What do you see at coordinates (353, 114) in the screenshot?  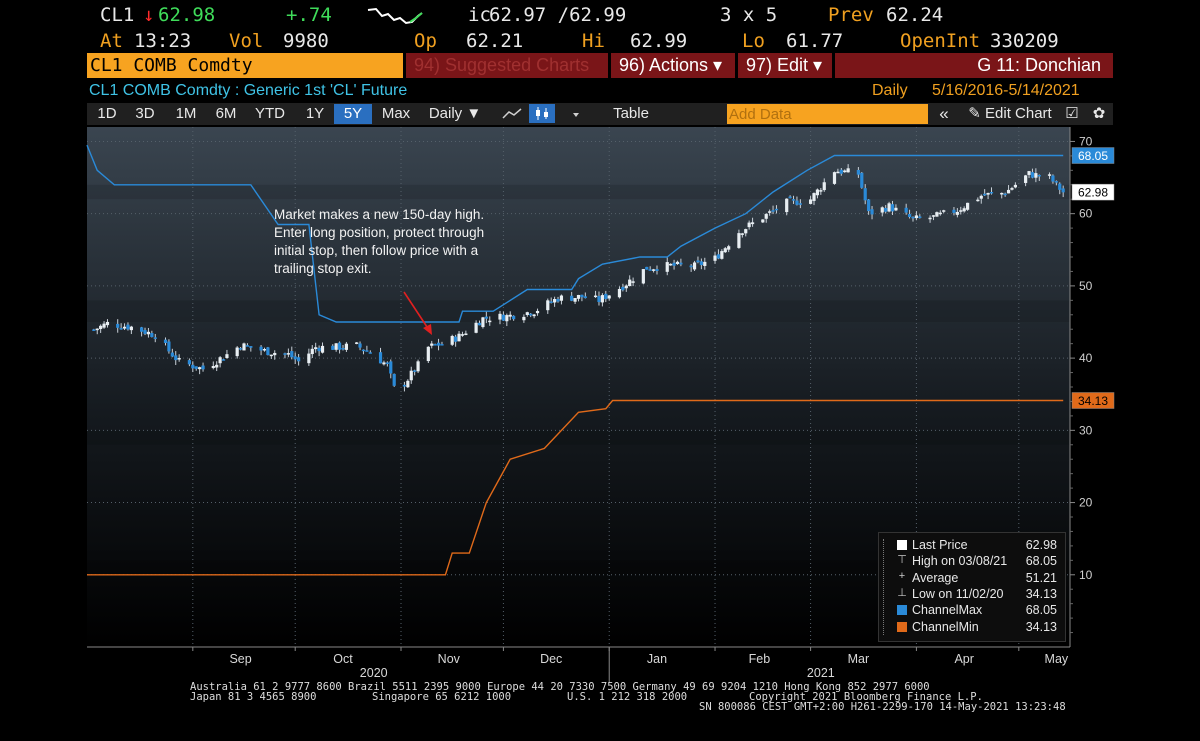 I see `period-5y: 5Y` at bounding box center [353, 114].